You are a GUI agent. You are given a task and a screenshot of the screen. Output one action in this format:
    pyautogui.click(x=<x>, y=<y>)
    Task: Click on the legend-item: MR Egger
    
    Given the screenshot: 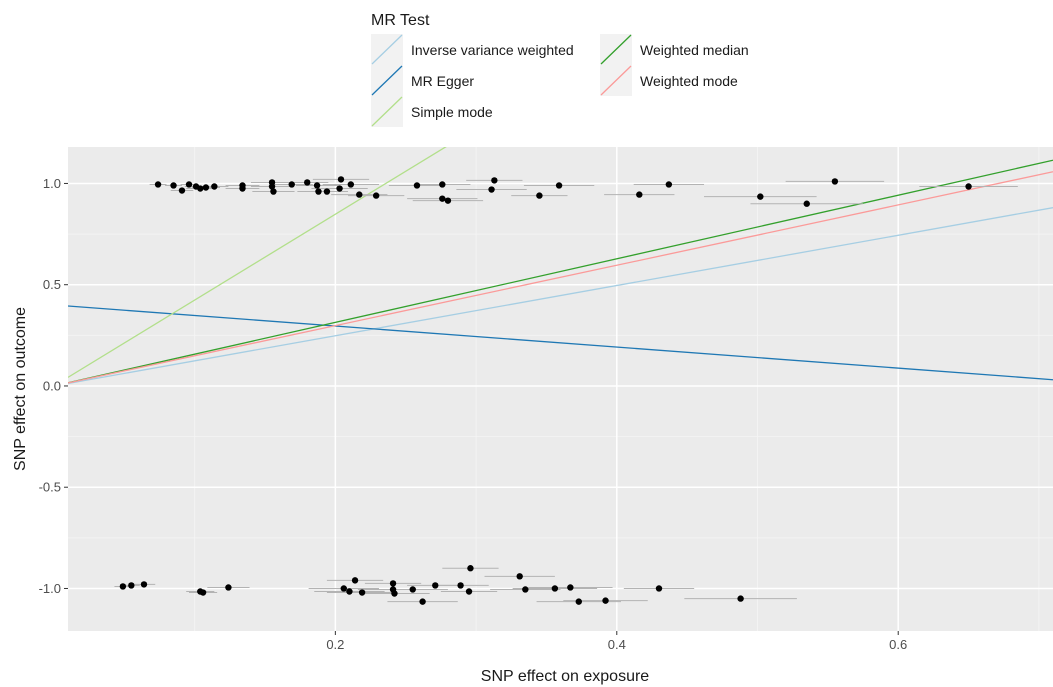 What is the action you would take?
    pyautogui.click(x=422, y=80)
    